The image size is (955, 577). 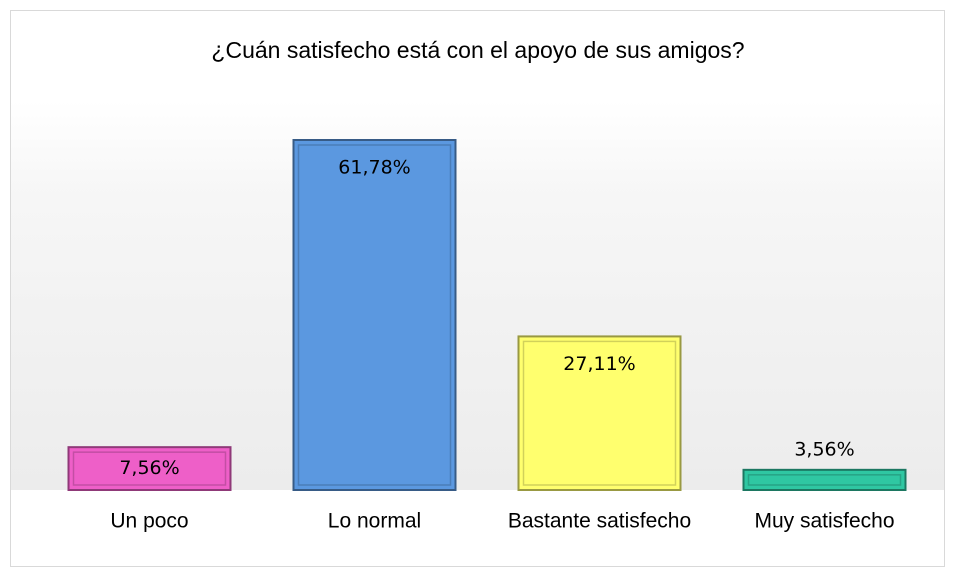 What do you see at coordinates (149, 521) in the screenshot?
I see `x-tick-label: Un poco` at bounding box center [149, 521].